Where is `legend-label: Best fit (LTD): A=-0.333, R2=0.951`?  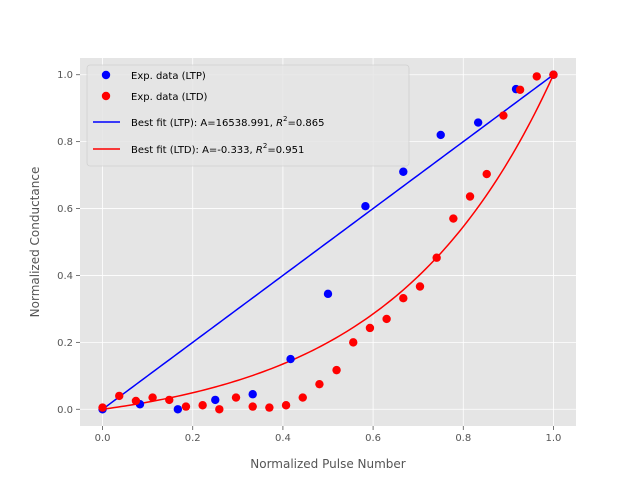
legend-label: Best fit (LTD): A=-0.333, R2=0.951 is located at coordinates (217, 149).